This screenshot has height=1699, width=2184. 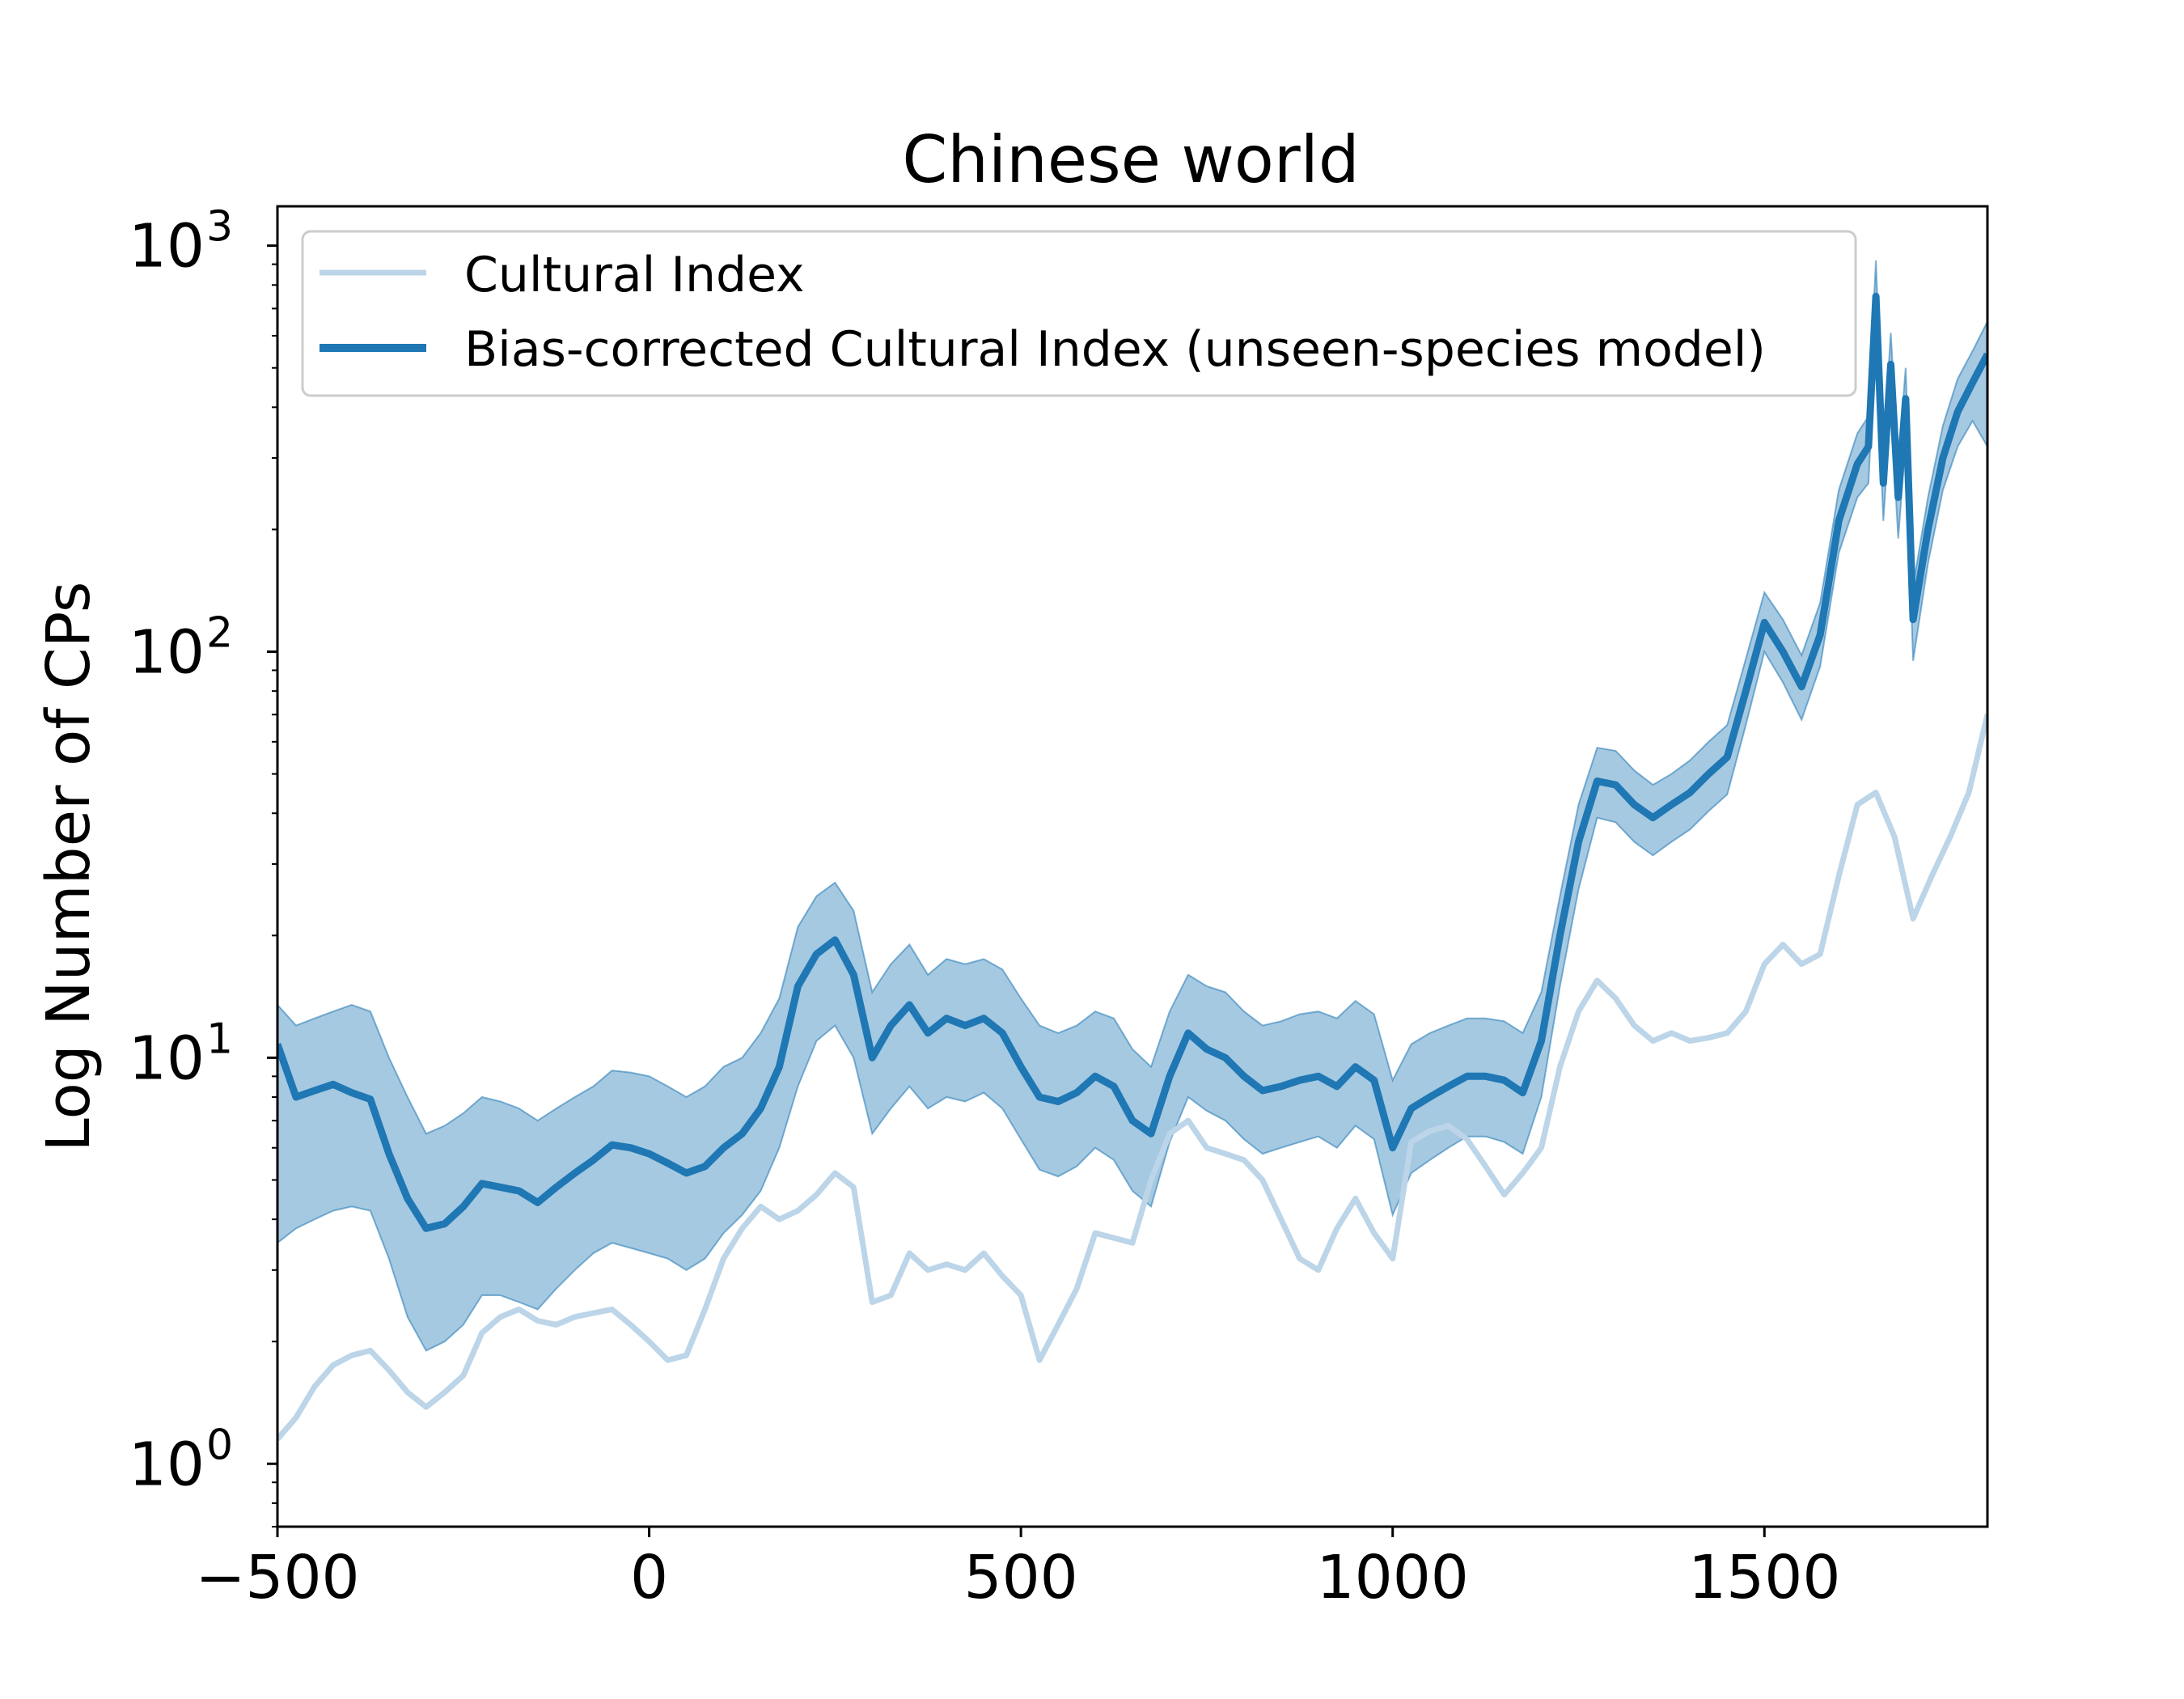 I want to click on chart-title: Chinese world, so click(x=1130, y=159).